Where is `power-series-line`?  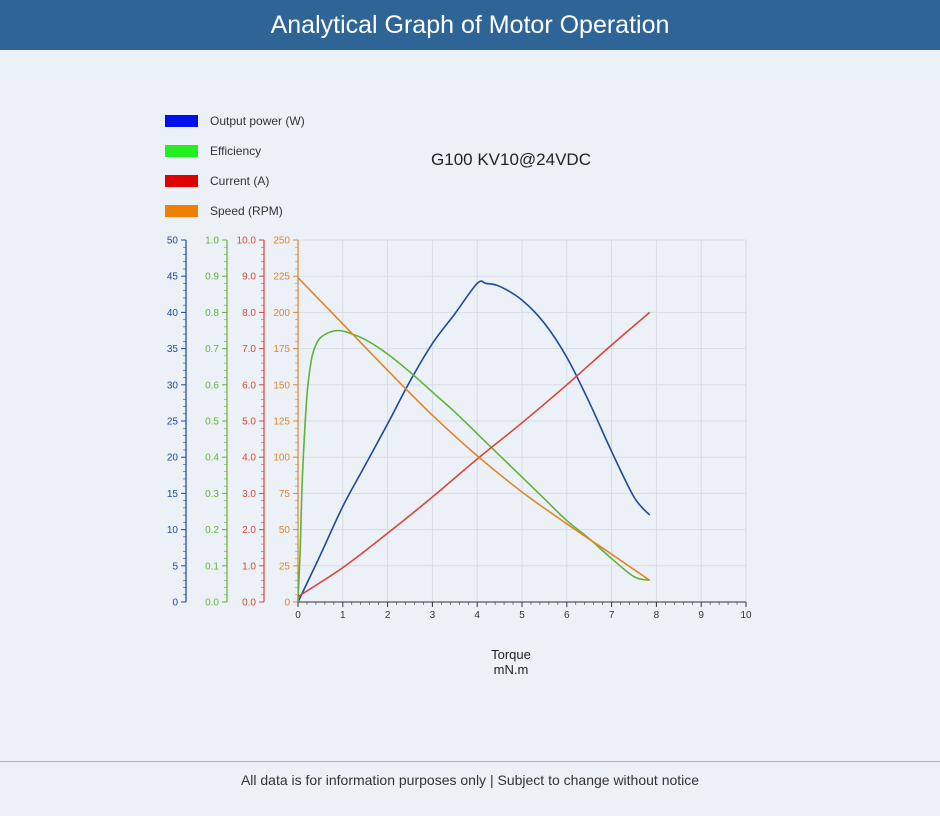 power-series-line is located at coordinates (474, 441).